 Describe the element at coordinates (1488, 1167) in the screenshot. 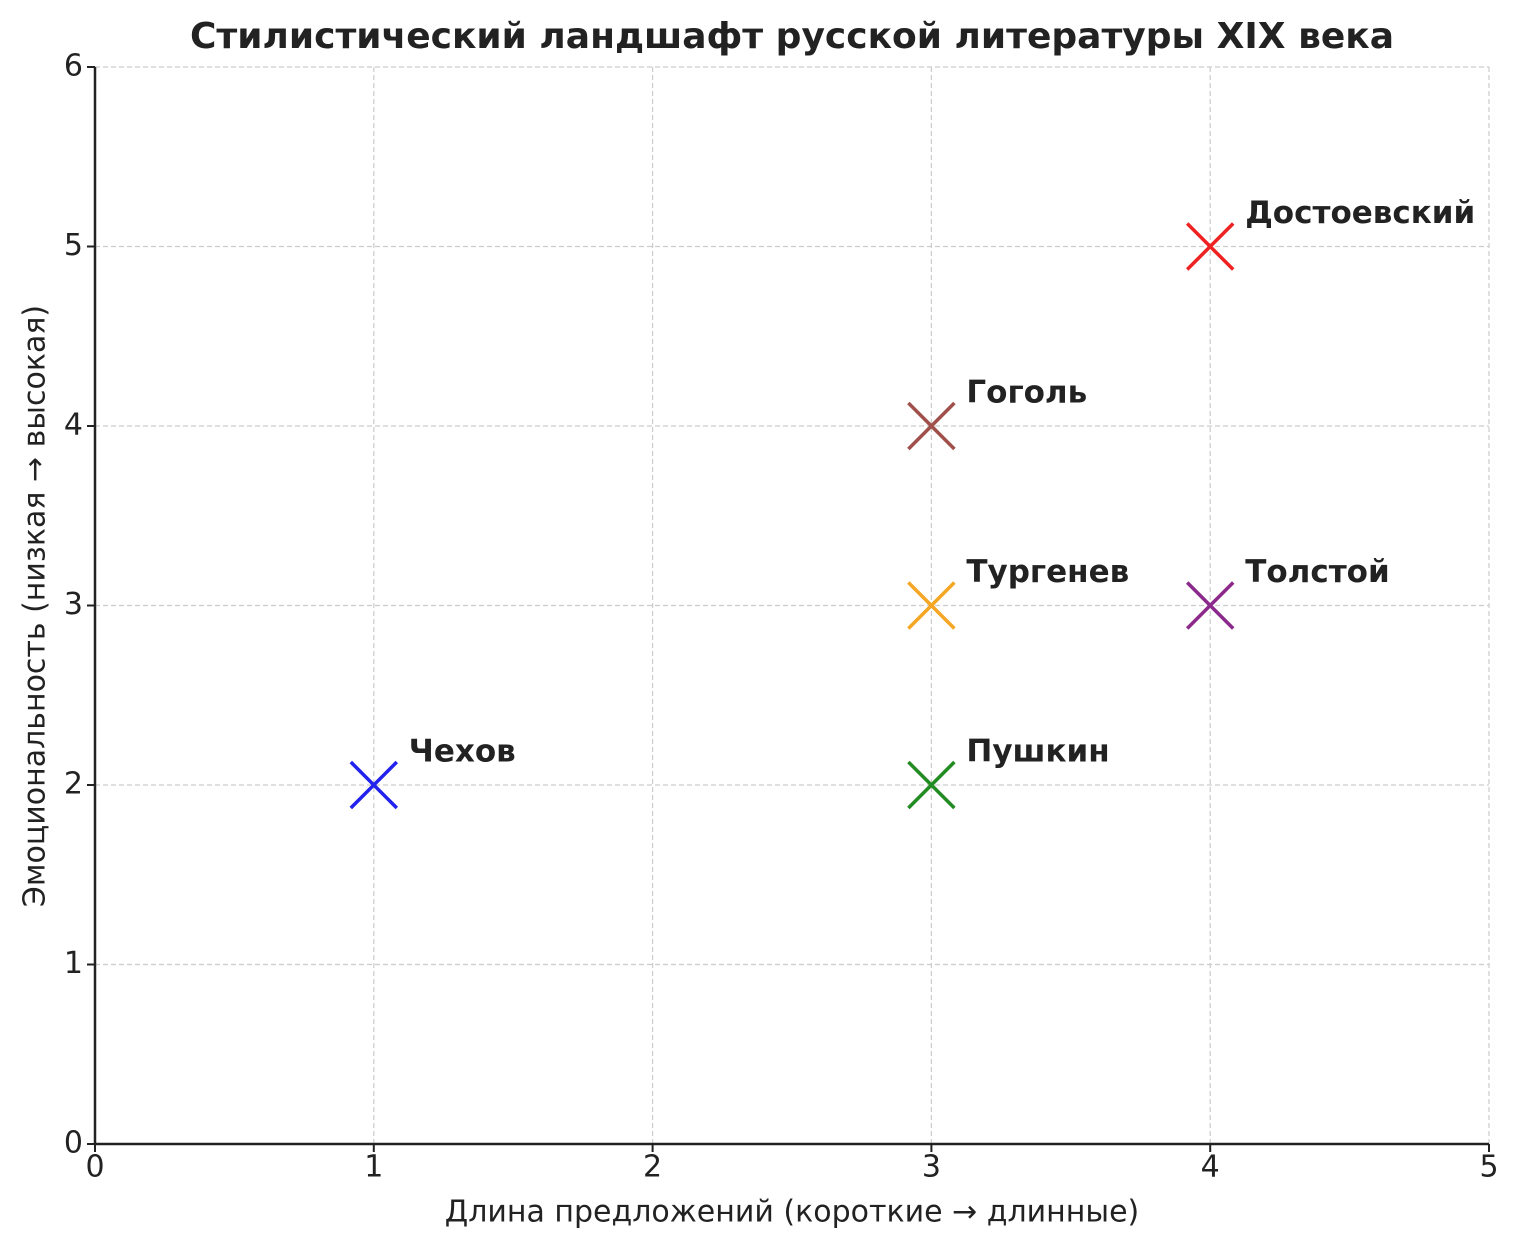

I see `x-tick-label: 5` at that location.